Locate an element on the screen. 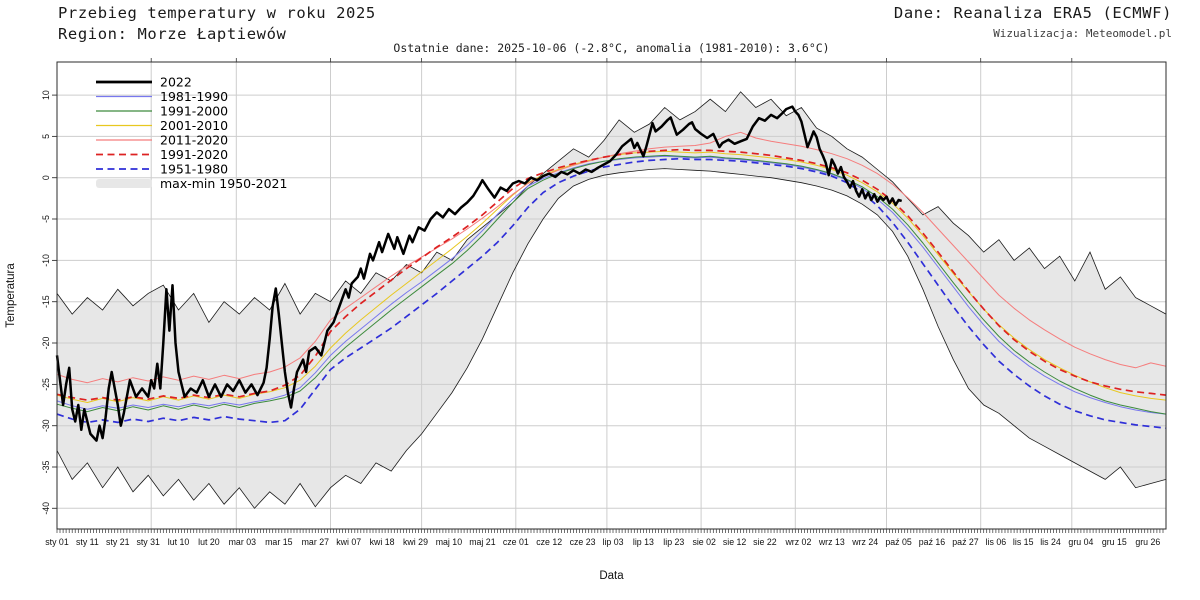 This screenshot has height=600, width=1200. x-tick-label: lut 10 is located at coordinates (179, 542).